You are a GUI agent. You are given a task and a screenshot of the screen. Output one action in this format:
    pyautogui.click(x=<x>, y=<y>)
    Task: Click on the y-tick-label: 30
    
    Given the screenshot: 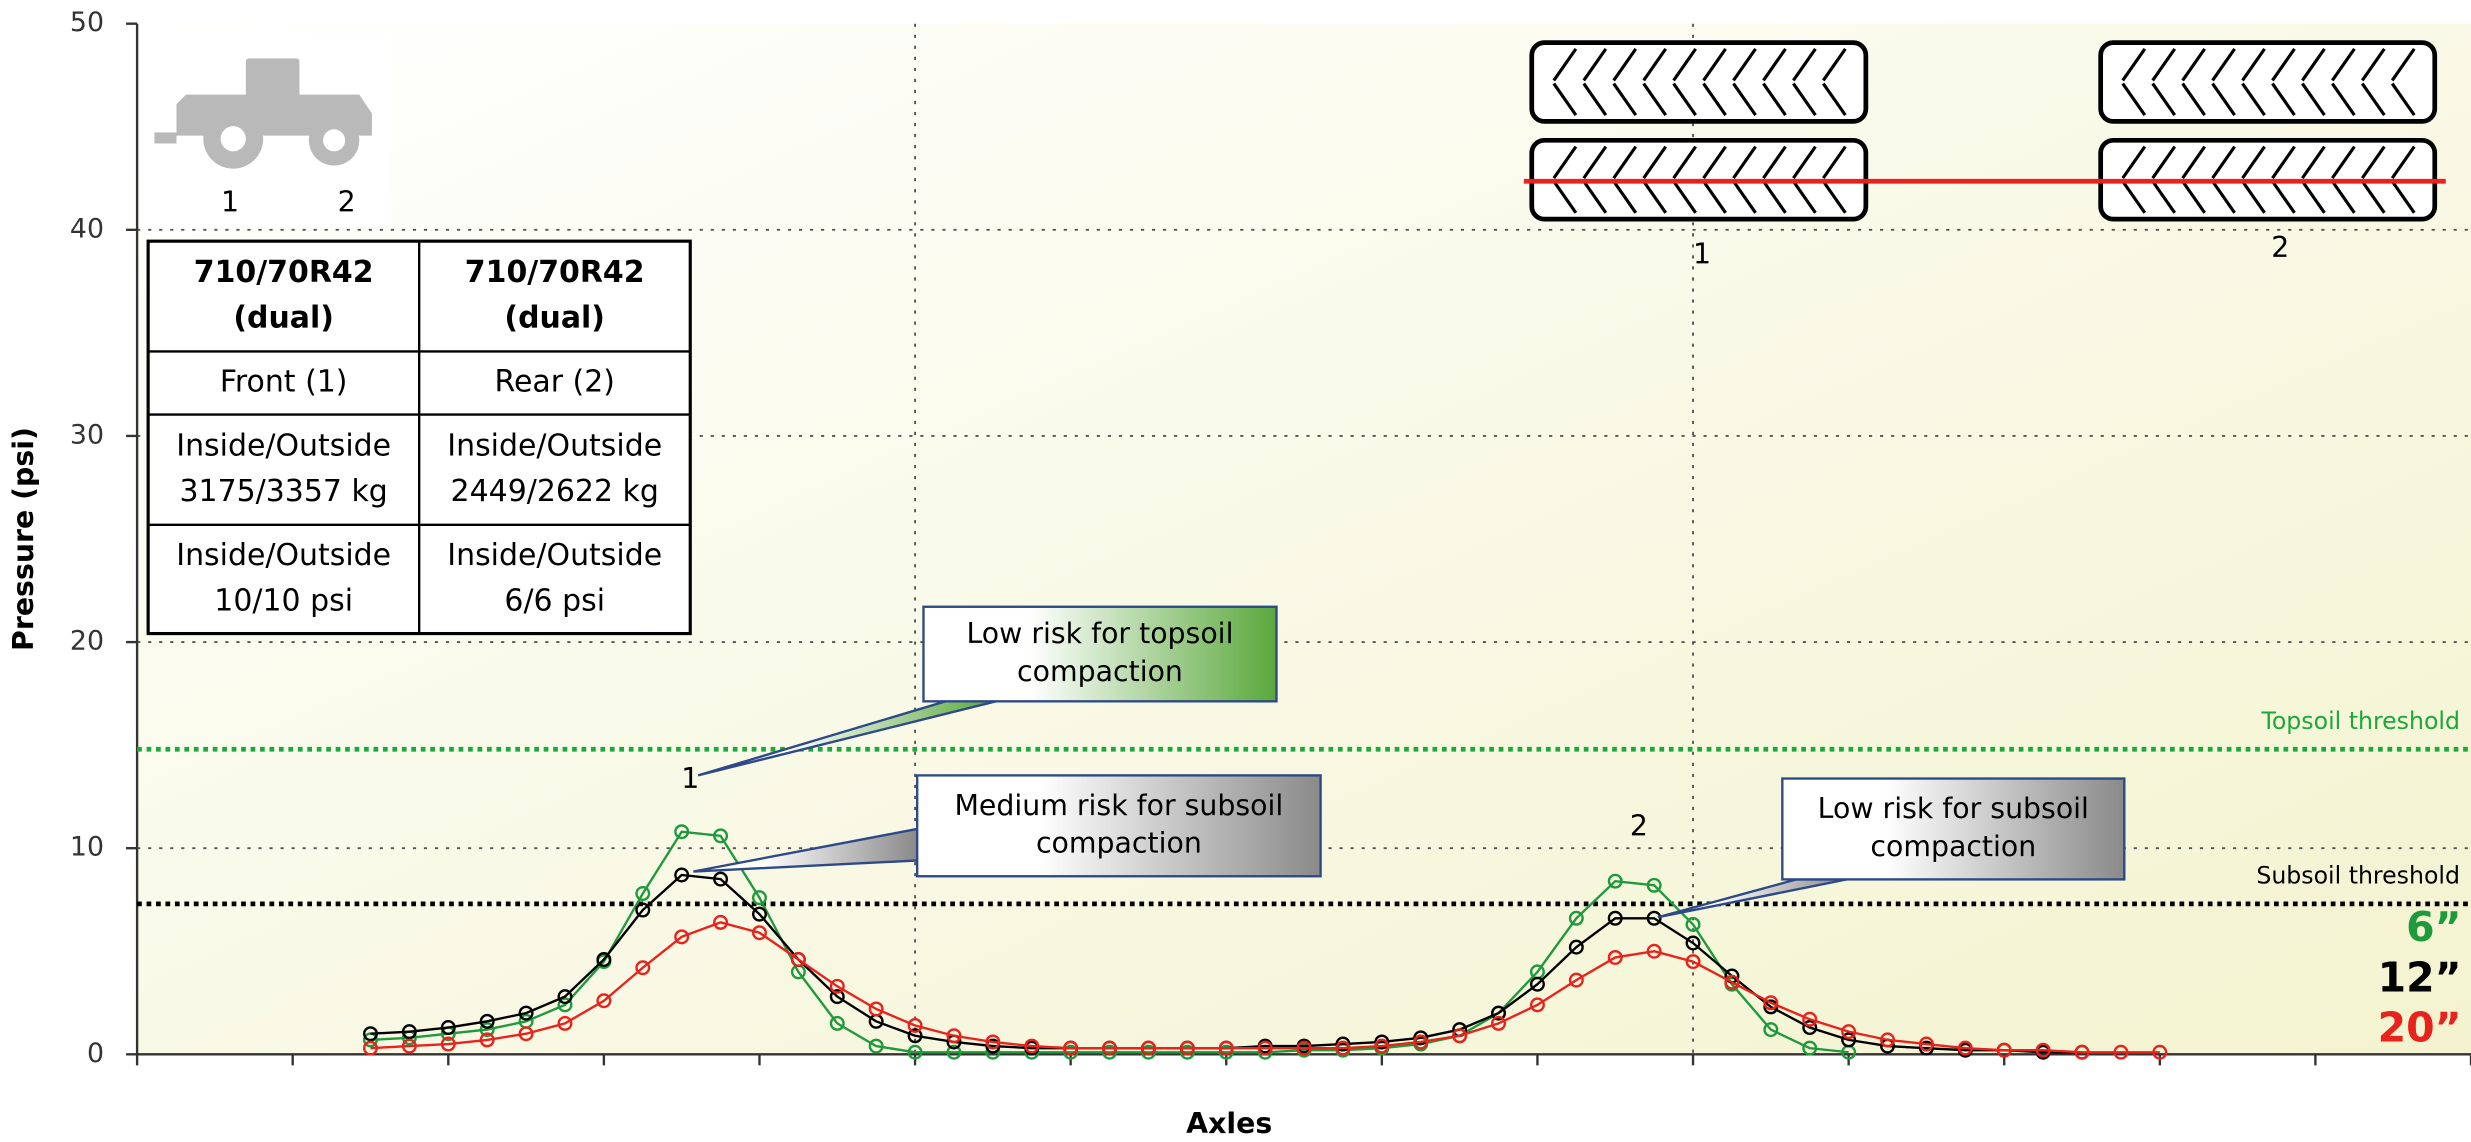 What is the action you would take?
    pyautogui.click(x=87, y=434)
    